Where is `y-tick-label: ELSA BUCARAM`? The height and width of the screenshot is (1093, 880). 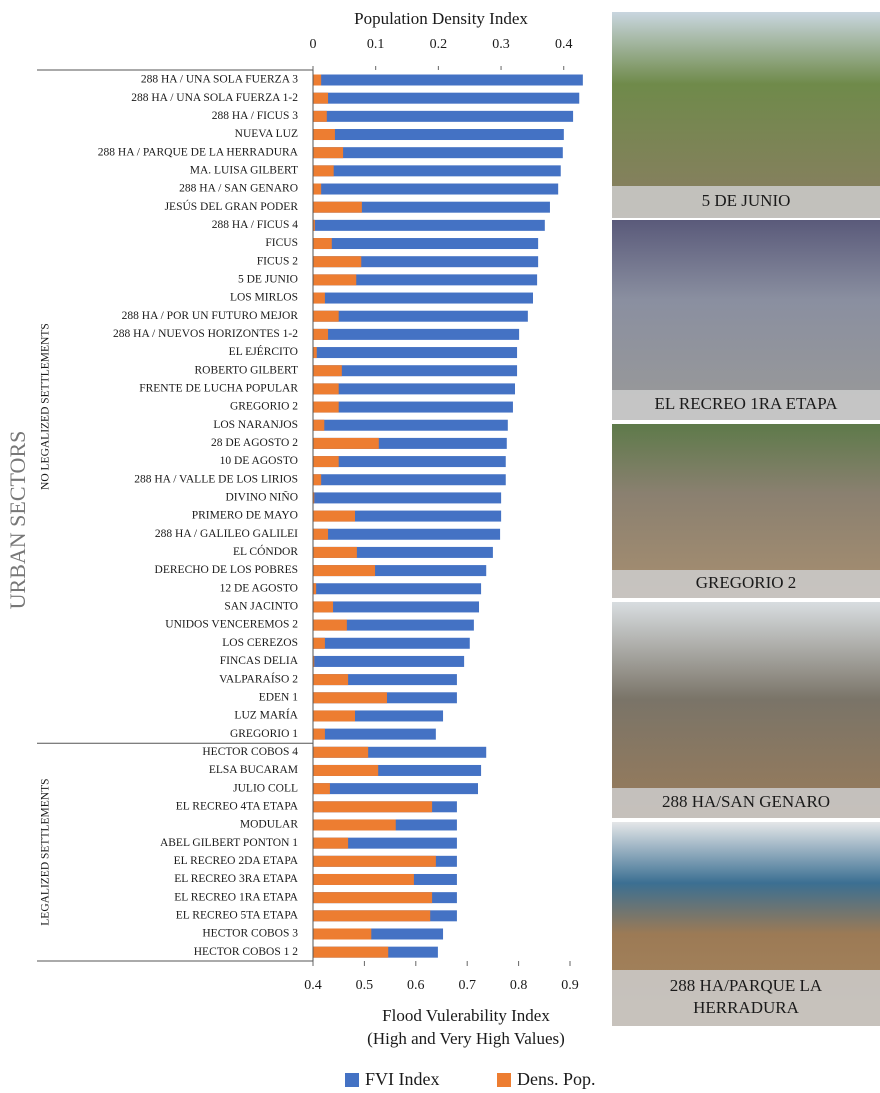
y-tick-label: ELSA BUCARAM is located at coordinates (253, 770).